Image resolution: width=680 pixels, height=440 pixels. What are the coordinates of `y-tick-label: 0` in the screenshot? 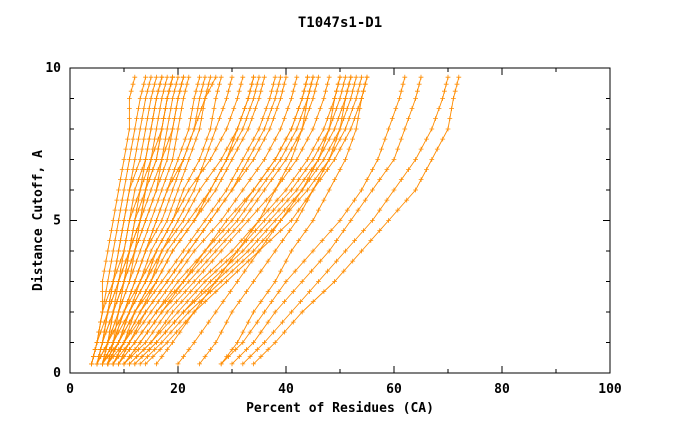 It's located at (57, 373).